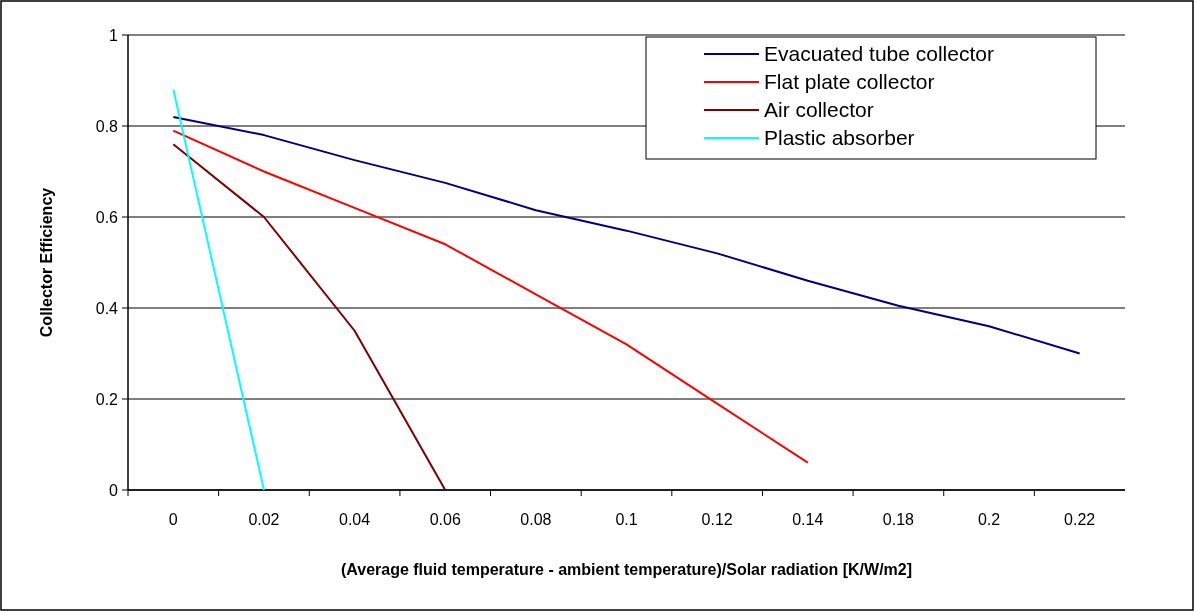 This screenshot has height=611, width=1194. I want to click on y-tick-label: 1, so click(114, 35).